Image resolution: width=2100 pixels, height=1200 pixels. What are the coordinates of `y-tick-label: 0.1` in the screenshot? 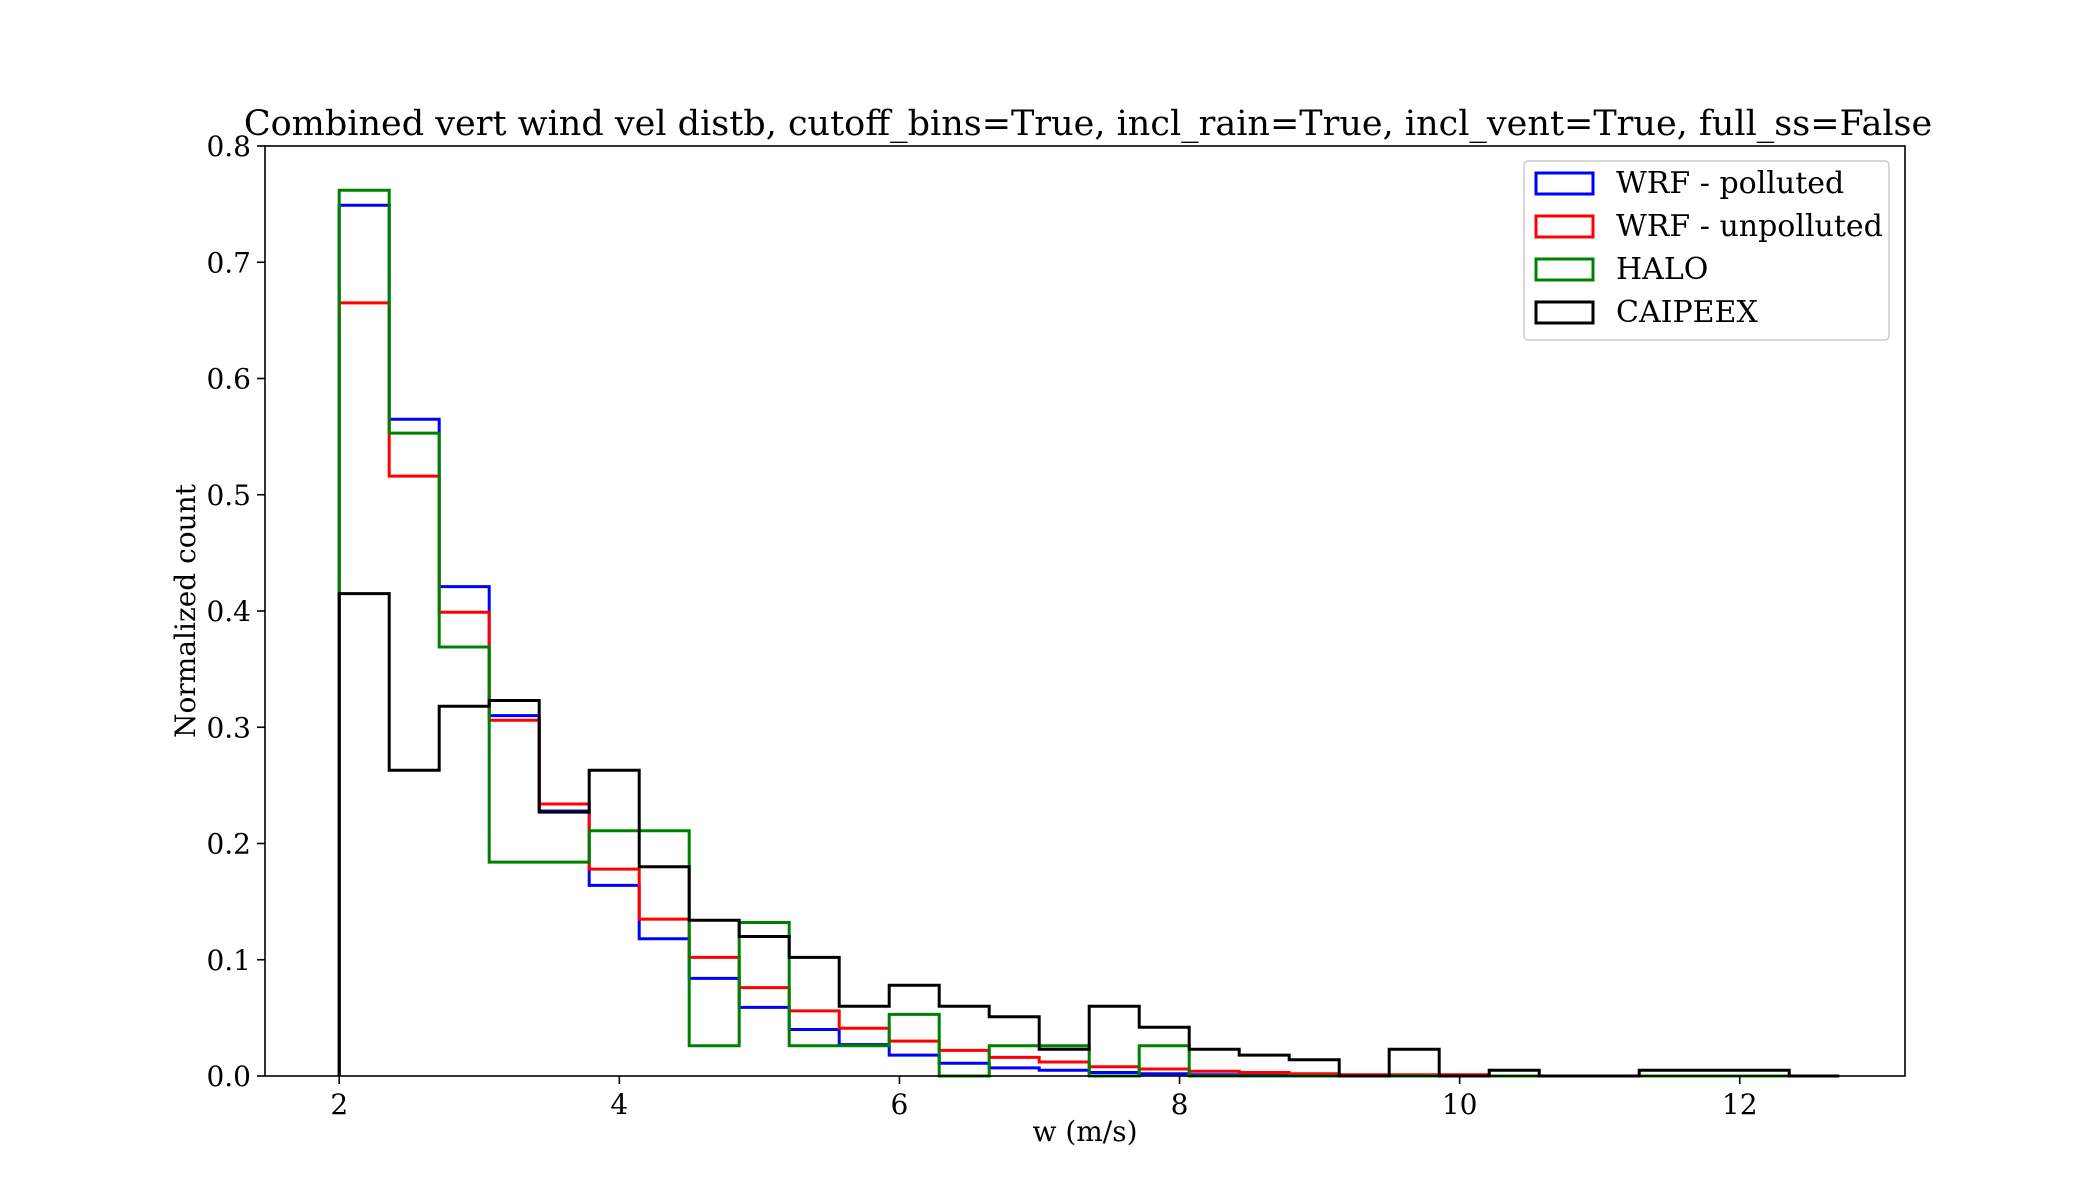 It's located at (228, 960).